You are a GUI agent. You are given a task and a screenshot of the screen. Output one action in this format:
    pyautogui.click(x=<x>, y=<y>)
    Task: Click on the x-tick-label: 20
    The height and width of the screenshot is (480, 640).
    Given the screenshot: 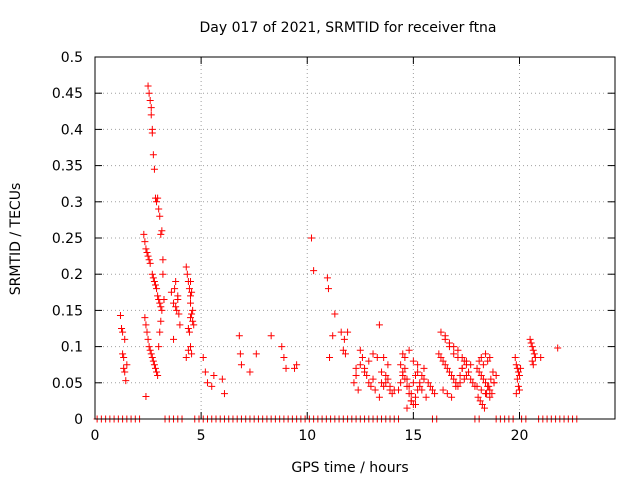 What is the action you would take?
    pyautogui.click(x=520, y=436)
    